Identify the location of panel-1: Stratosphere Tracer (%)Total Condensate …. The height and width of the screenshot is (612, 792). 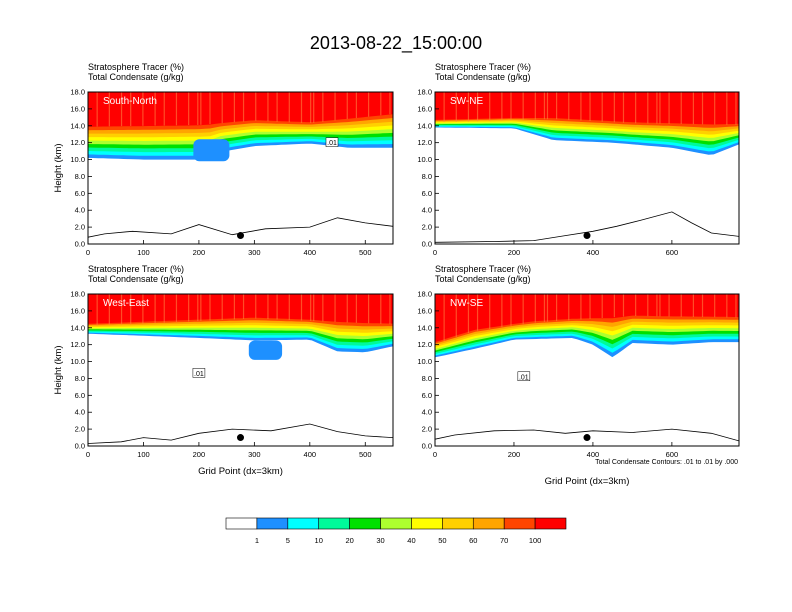
(578, 159).